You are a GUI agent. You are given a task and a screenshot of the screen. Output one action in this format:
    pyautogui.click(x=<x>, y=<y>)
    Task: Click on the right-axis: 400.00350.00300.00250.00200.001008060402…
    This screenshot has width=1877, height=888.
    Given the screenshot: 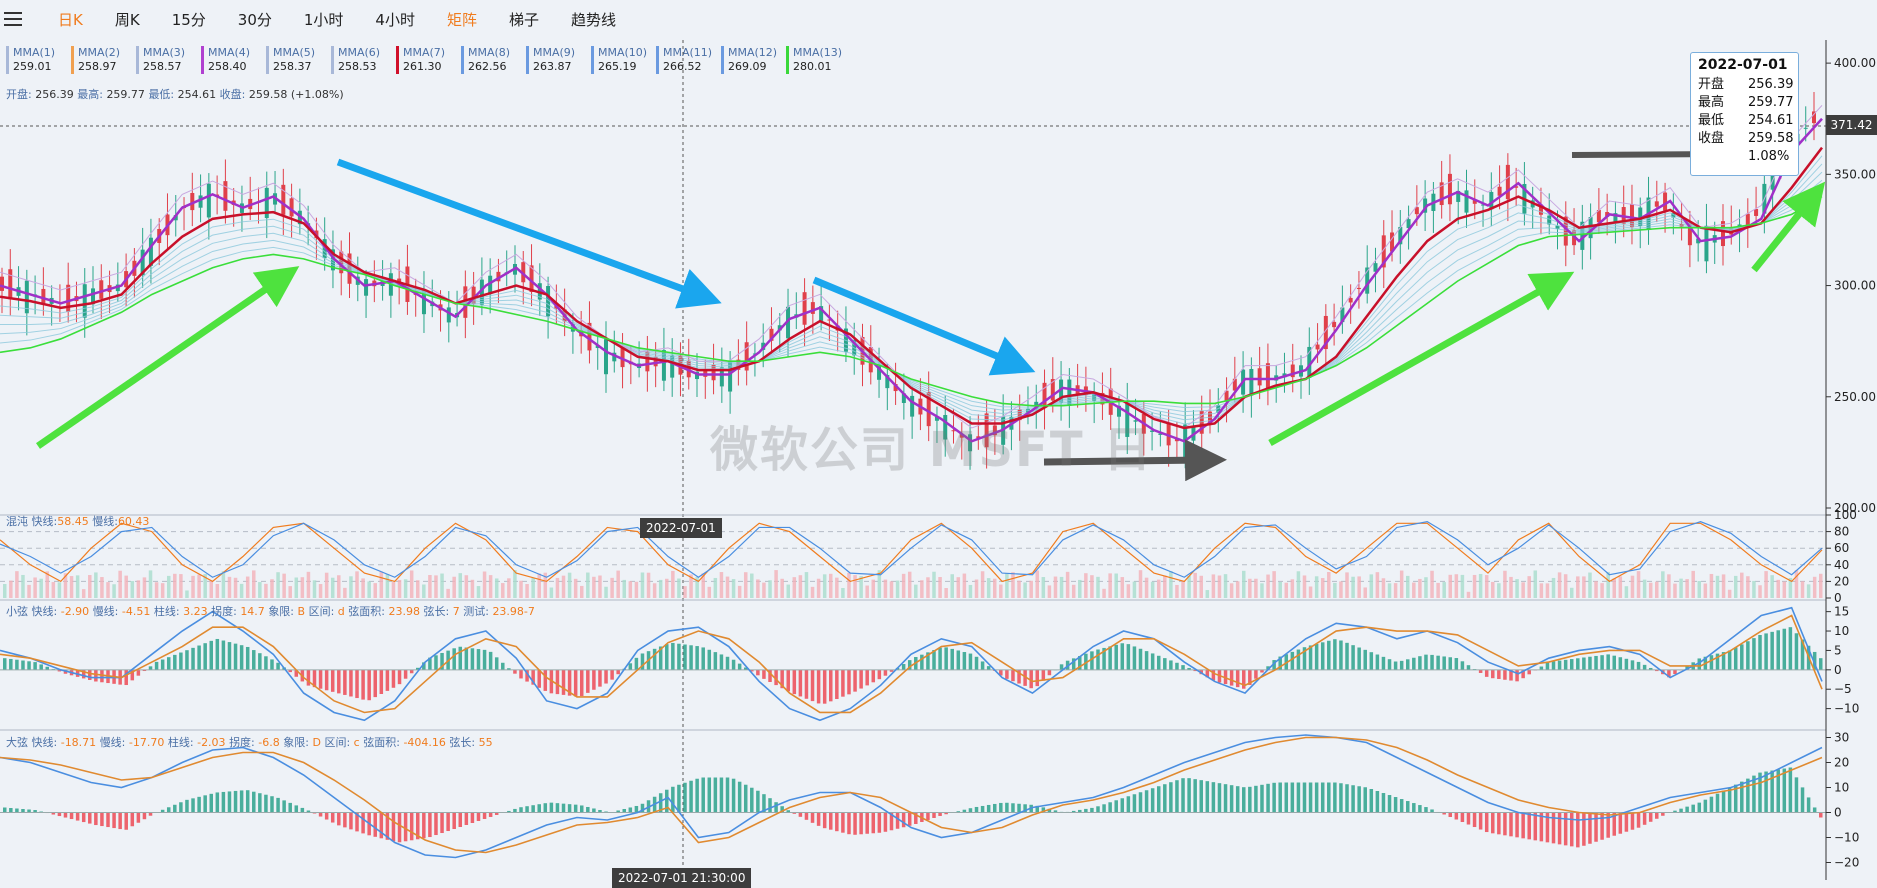 What is the action you would take?
    pyautogui.click(x=1850, y=460)
    